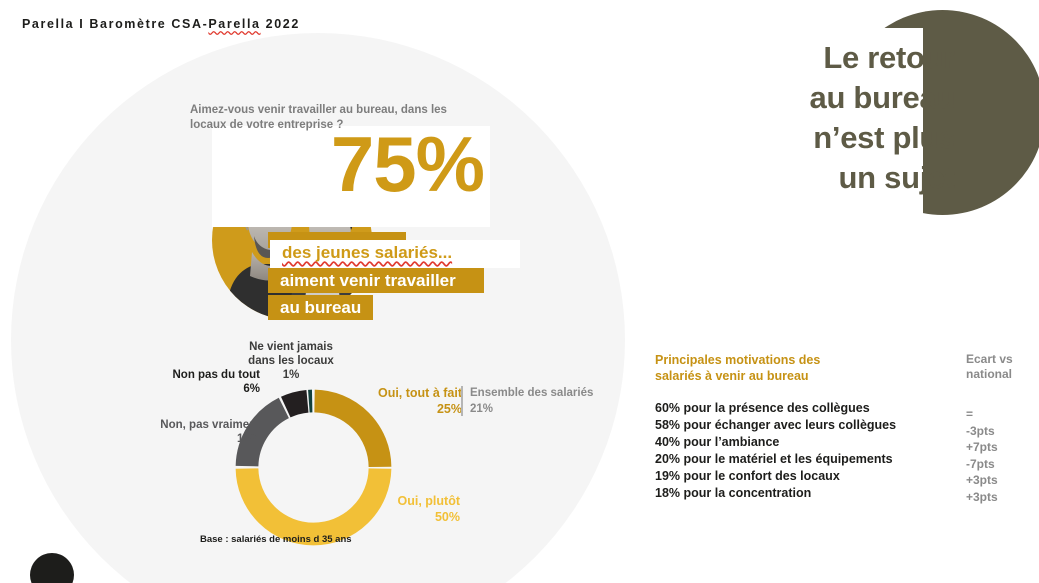 The width and height of the screenshot is (1039, 583). Describe the element at coordinates (822, 200) in the screenshot. I see `headline-white-notch-lower` at that location.